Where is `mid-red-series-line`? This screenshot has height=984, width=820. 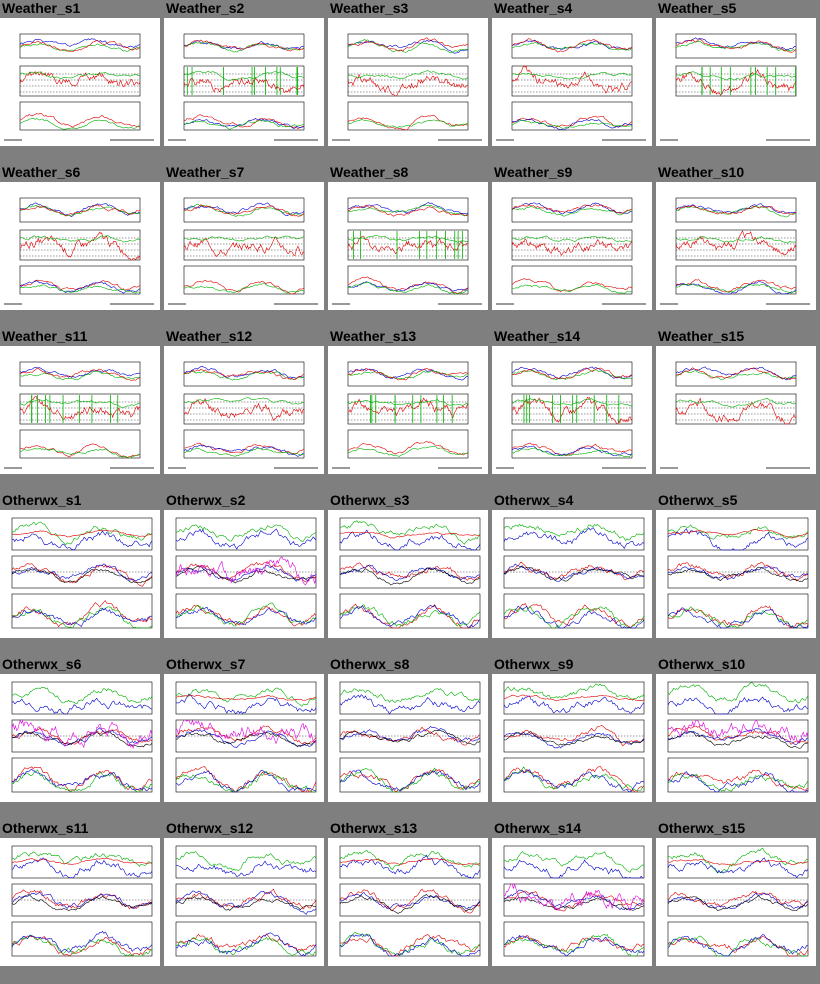 mid-red-series-line is located at coordinates (738, 898).